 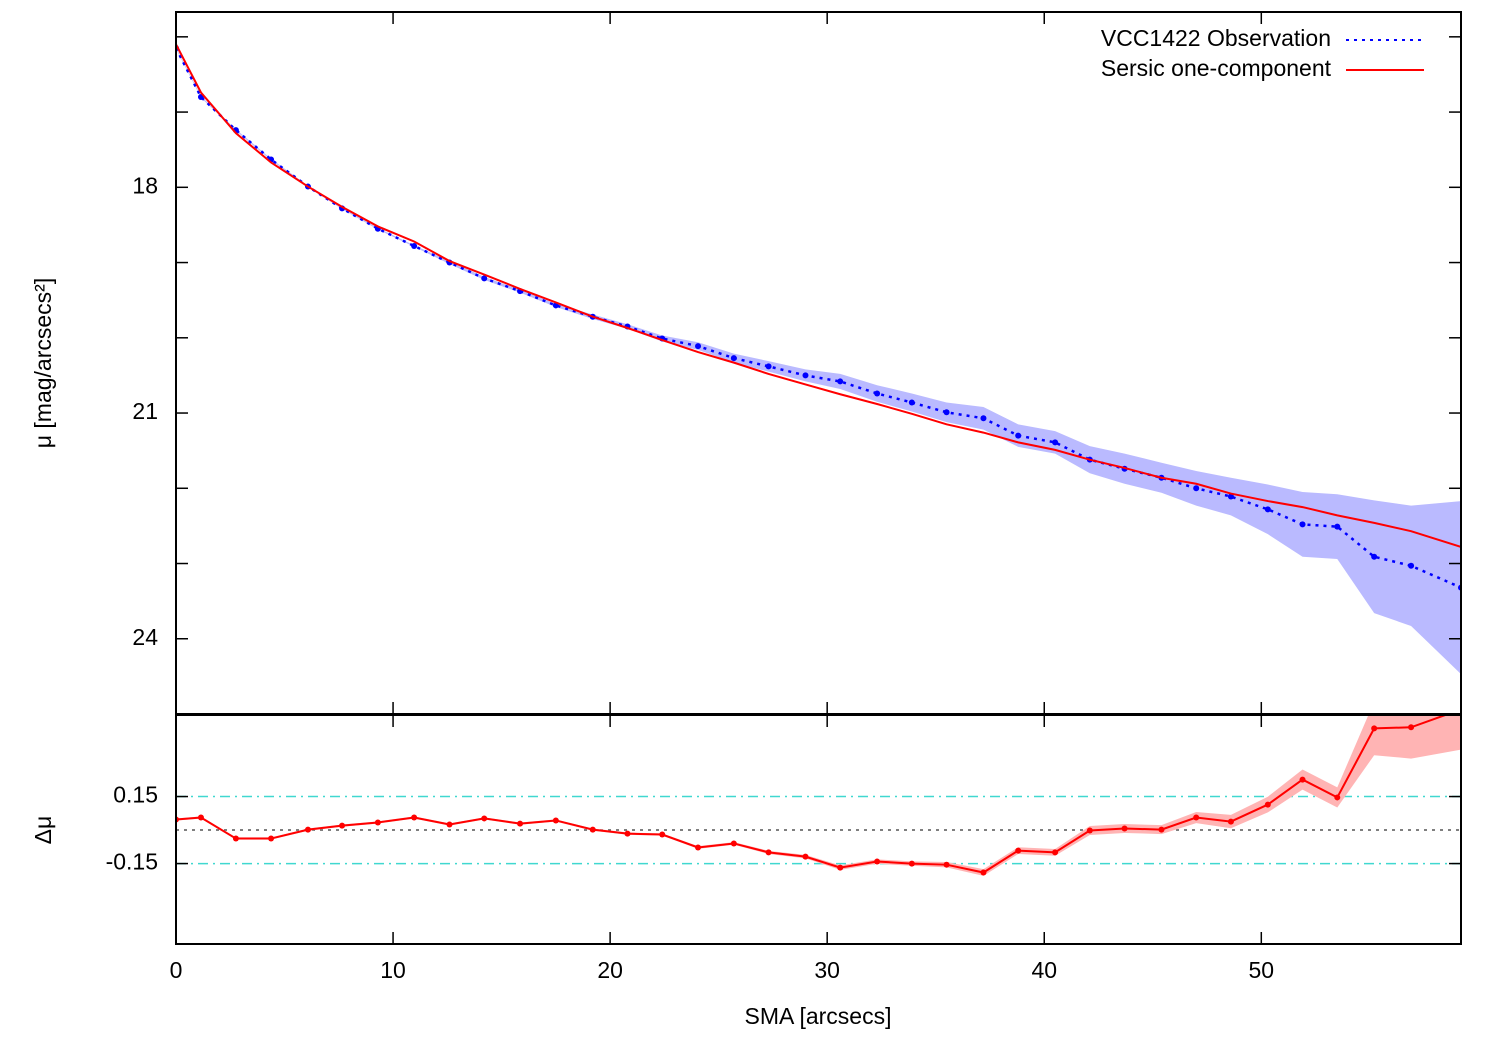 What do you see at coordinates (812, 794) in the screenshot?
I see `series-line` at bounding box center [812, 794].